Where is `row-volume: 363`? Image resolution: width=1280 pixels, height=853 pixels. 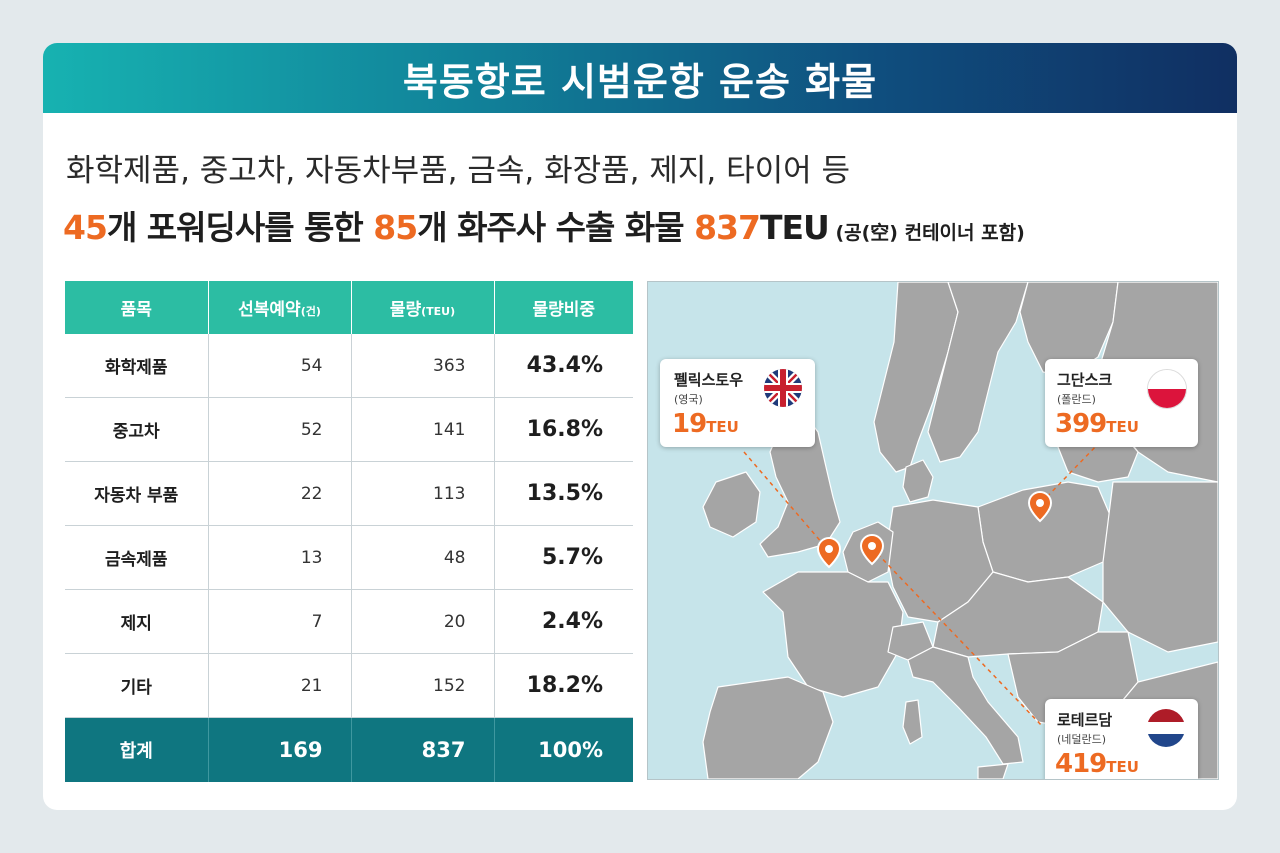 row-volume: 363 is located at coordinates (422, 366).